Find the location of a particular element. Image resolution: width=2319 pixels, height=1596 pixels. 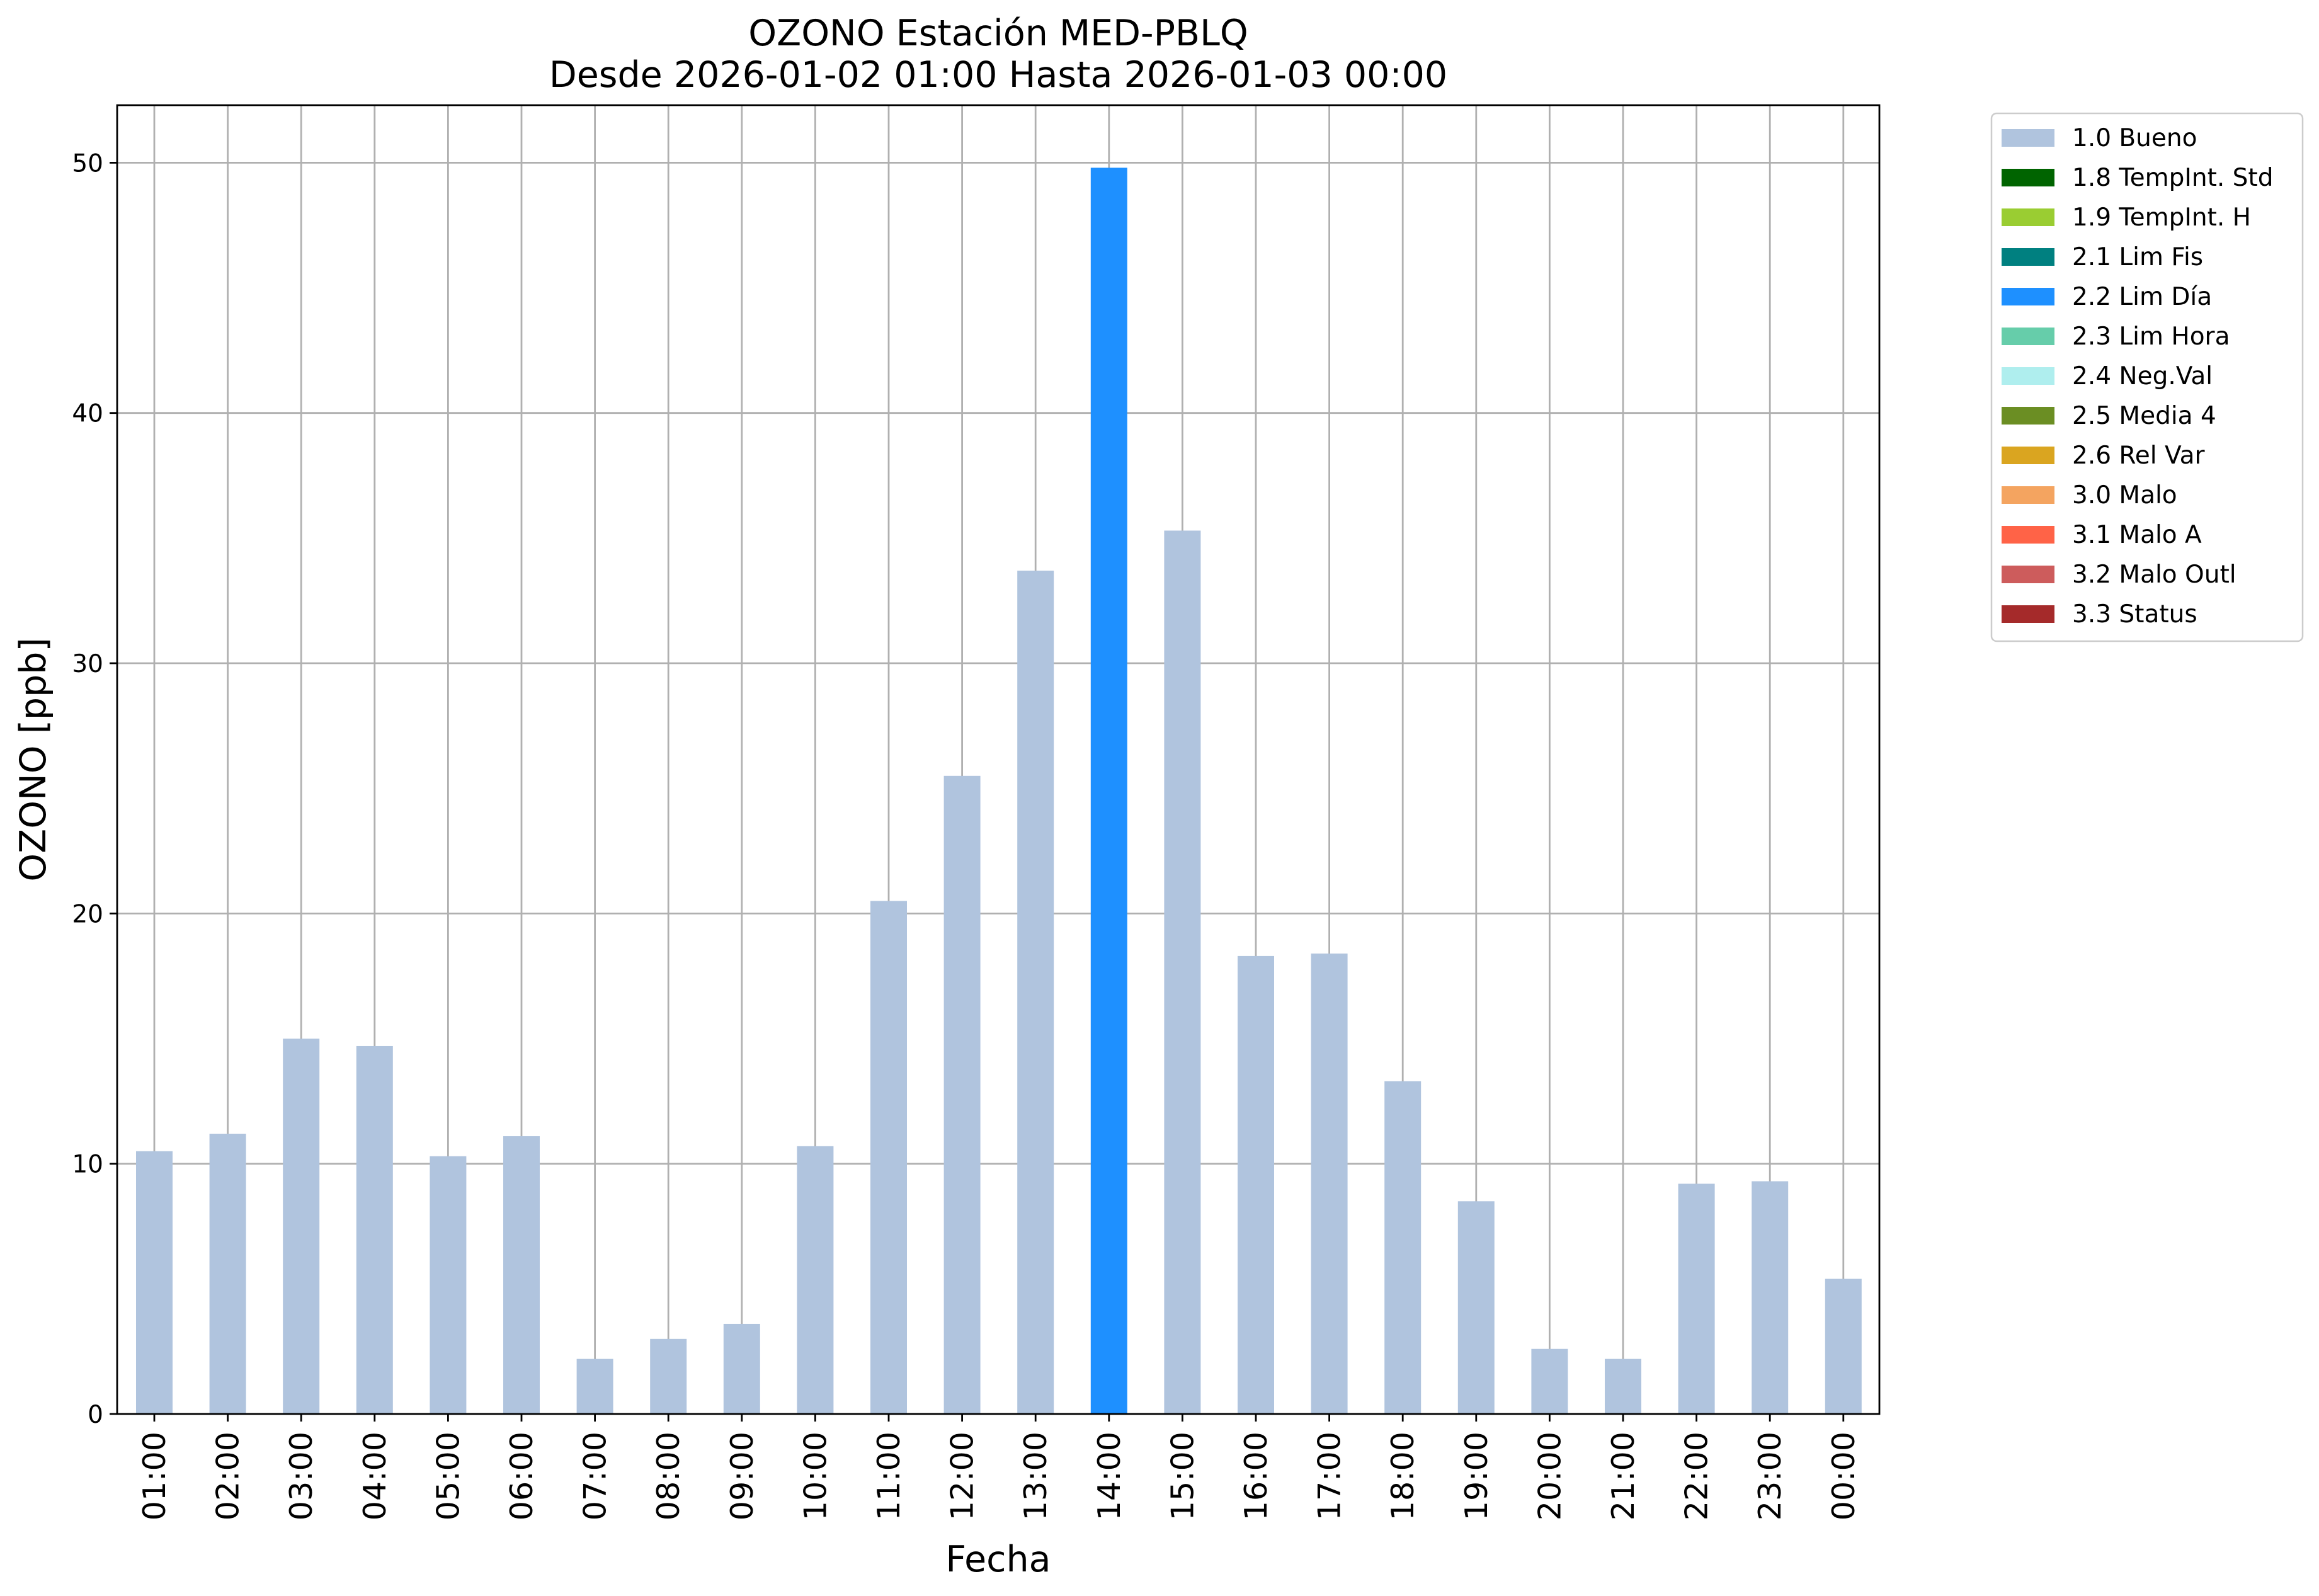

legend-label: 1.8 TempInt. Std is located at coordinates (2172, 178).